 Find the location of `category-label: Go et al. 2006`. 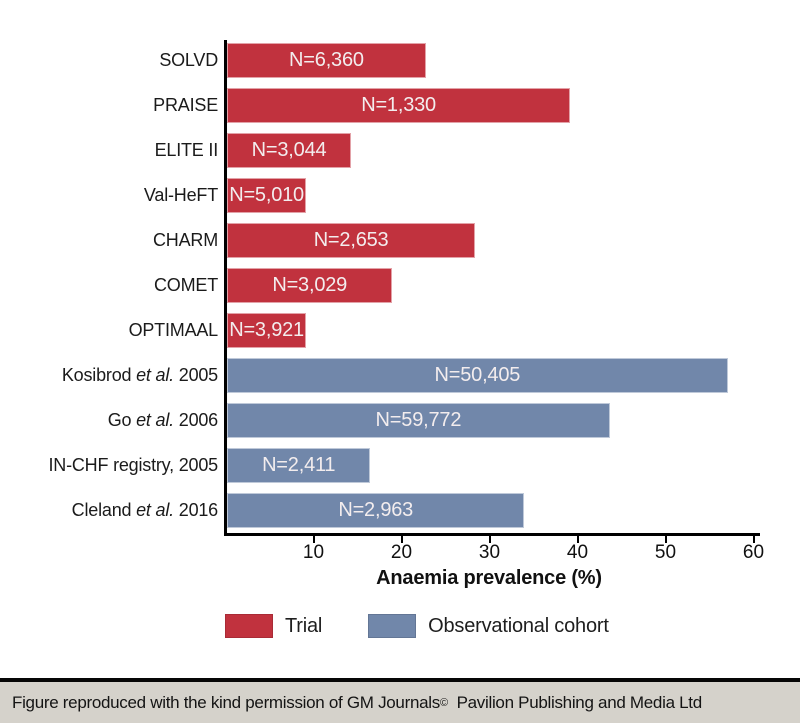

category-label: Go et al. 2006 is located at coordinates (113, 420).